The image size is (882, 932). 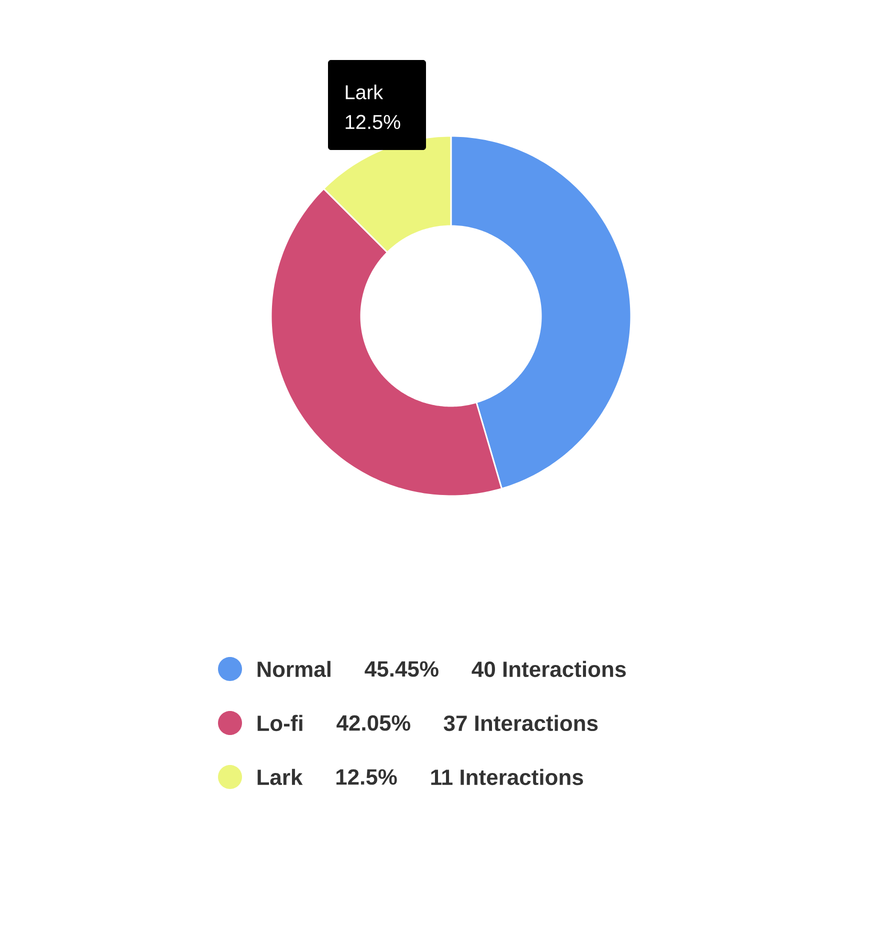 I want to click on data-label: 45.45%, so click(x=401, y=669).